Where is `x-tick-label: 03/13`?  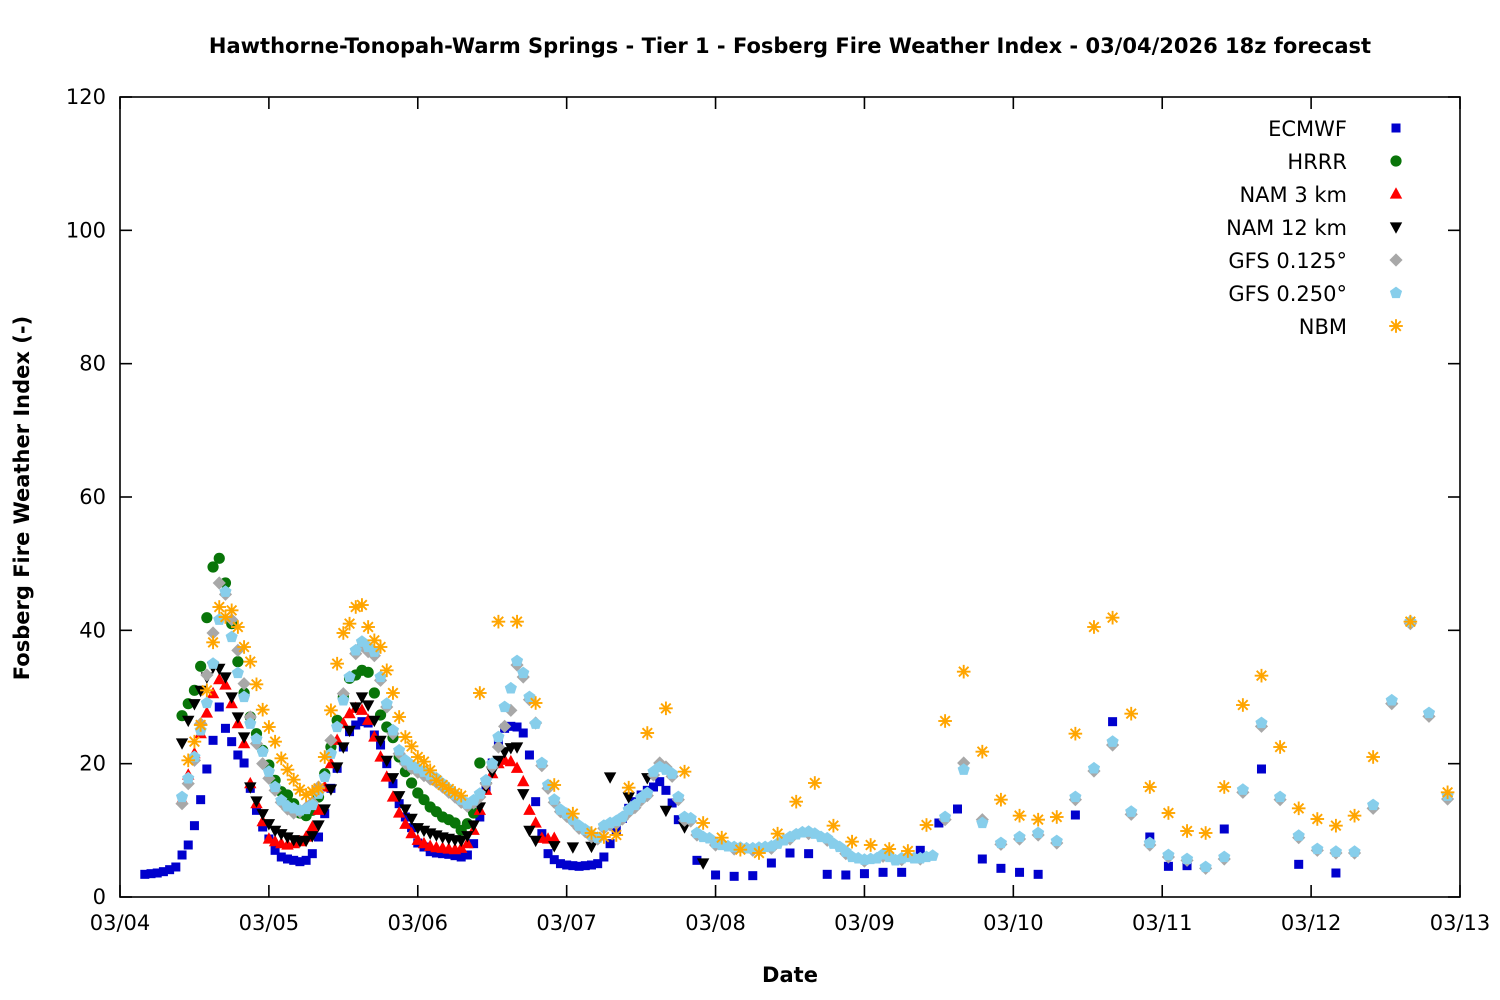 x-tick-label: 03/13 is located at coordinates (1460, 923).